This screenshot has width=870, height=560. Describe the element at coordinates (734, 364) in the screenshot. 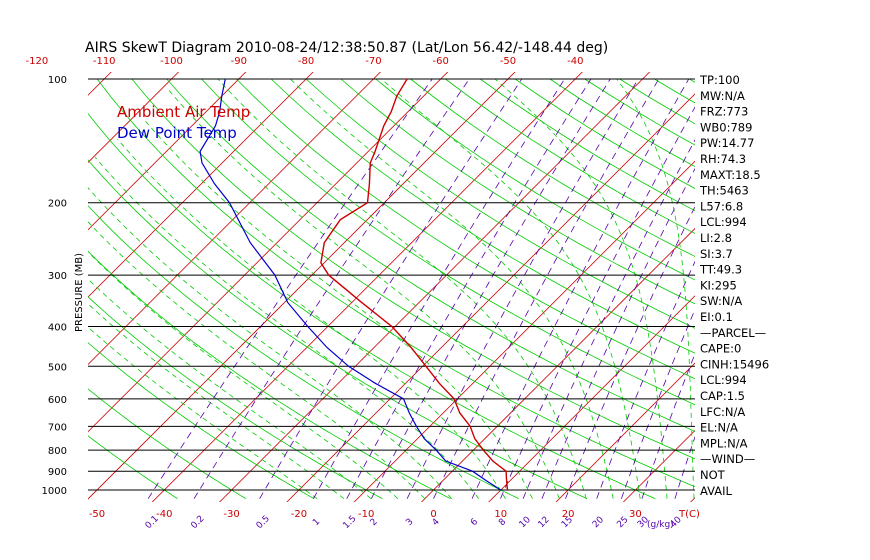

I see `stat-item: CINH:15496` at that location.